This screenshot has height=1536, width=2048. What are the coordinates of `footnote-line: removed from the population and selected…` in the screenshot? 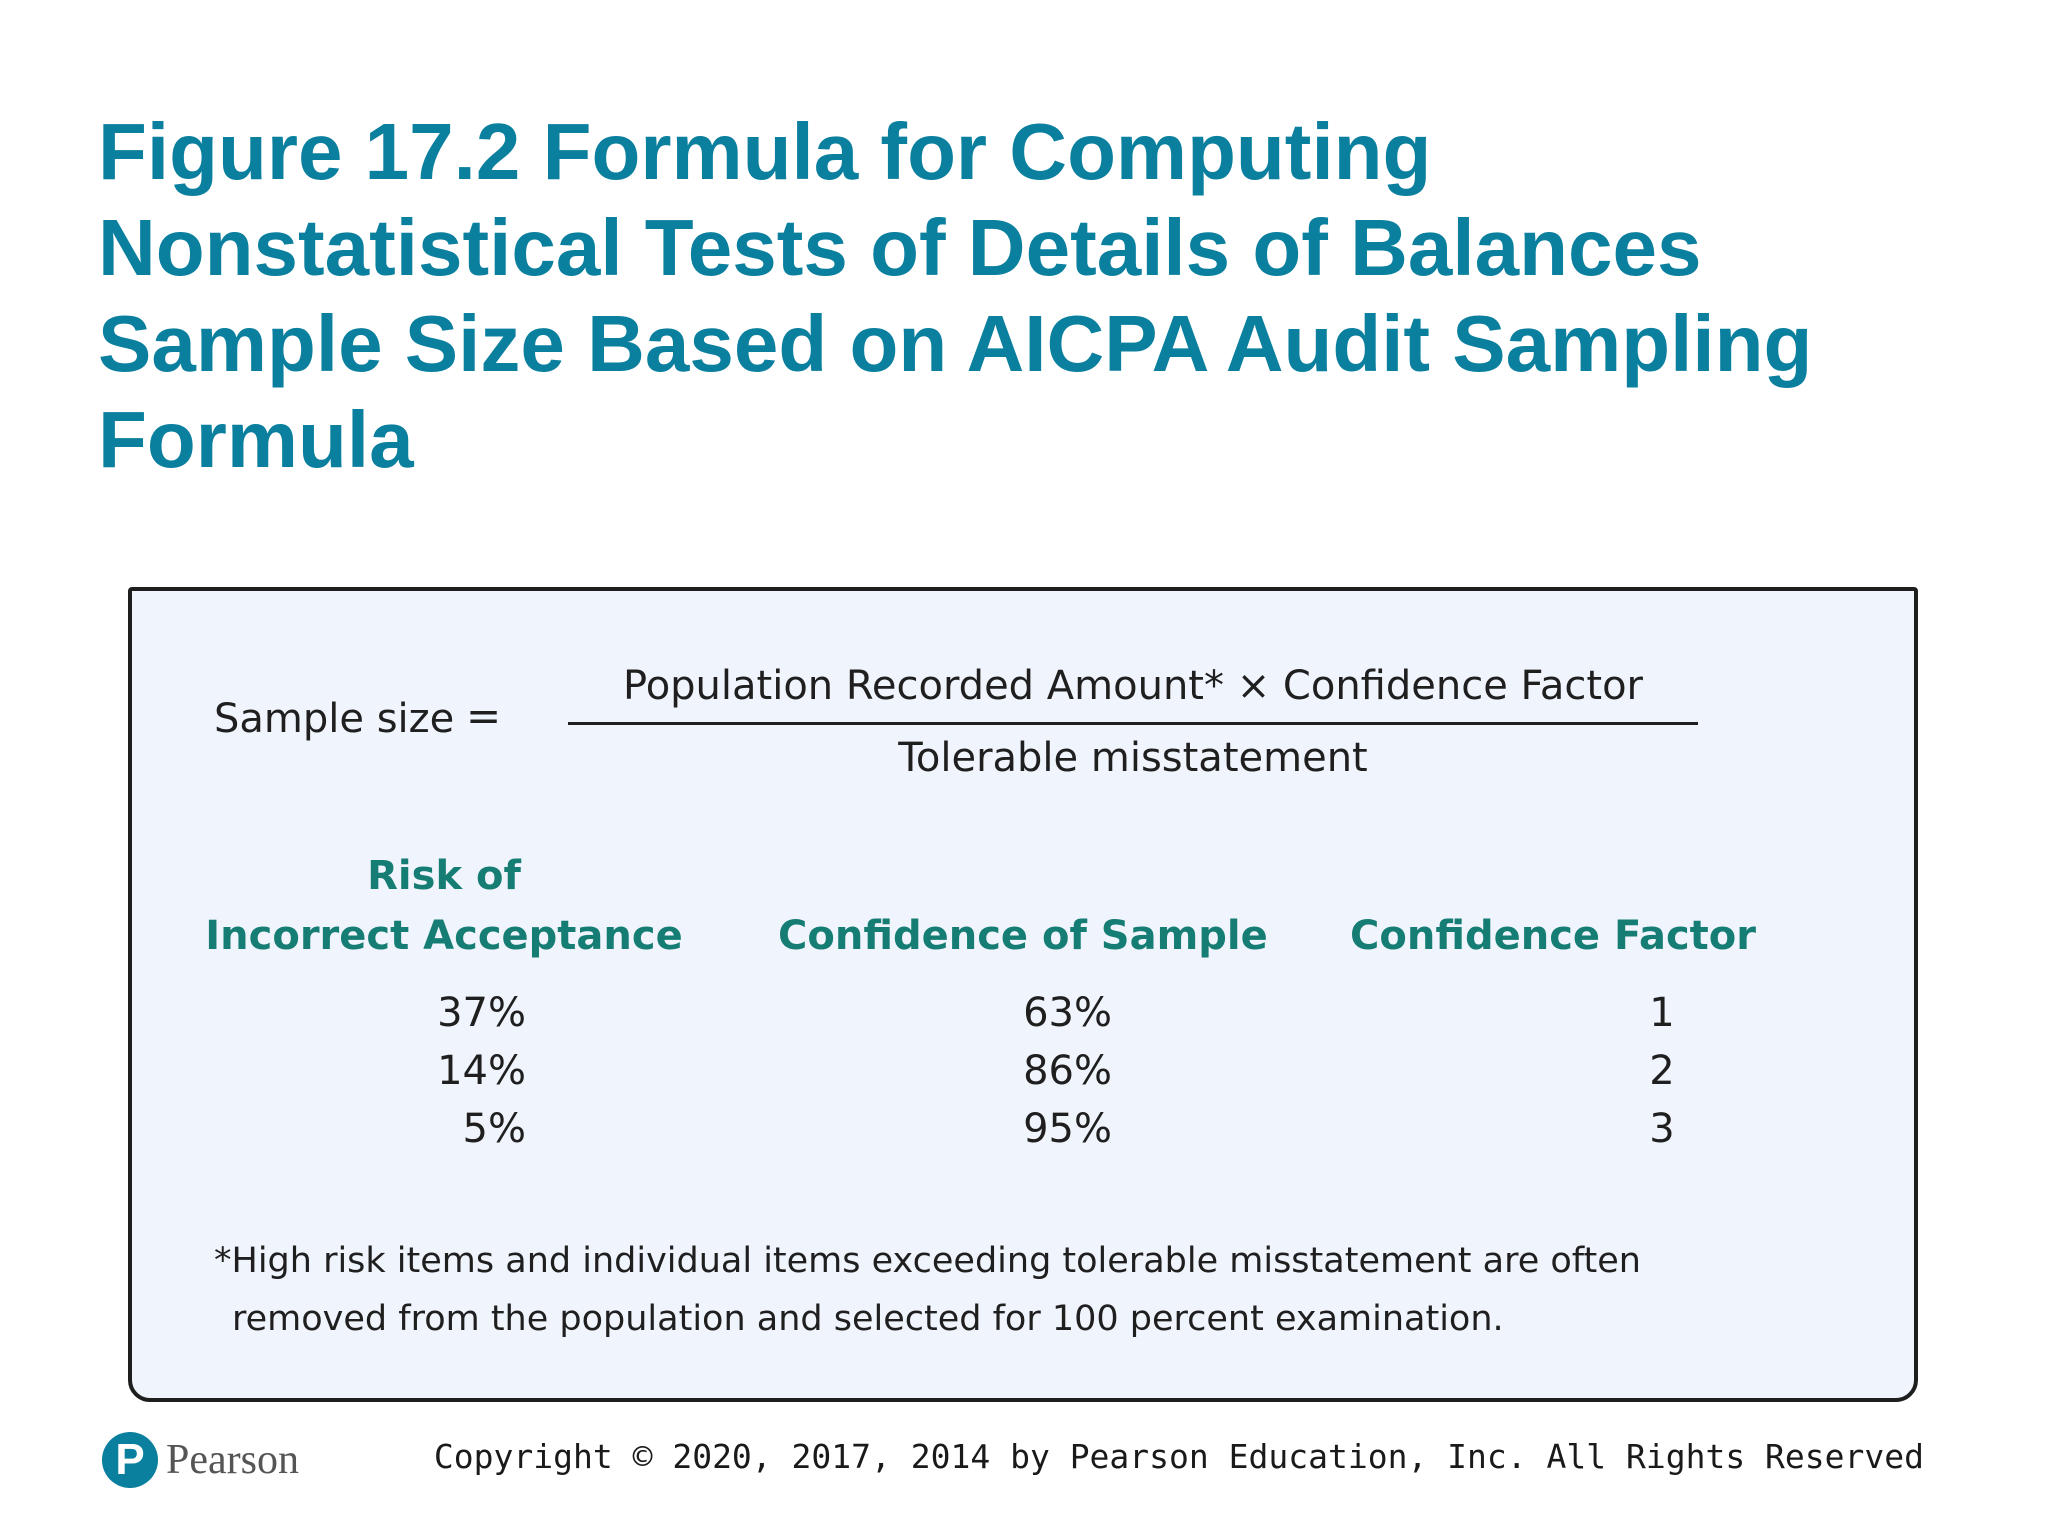 It's located at (868, 1319).